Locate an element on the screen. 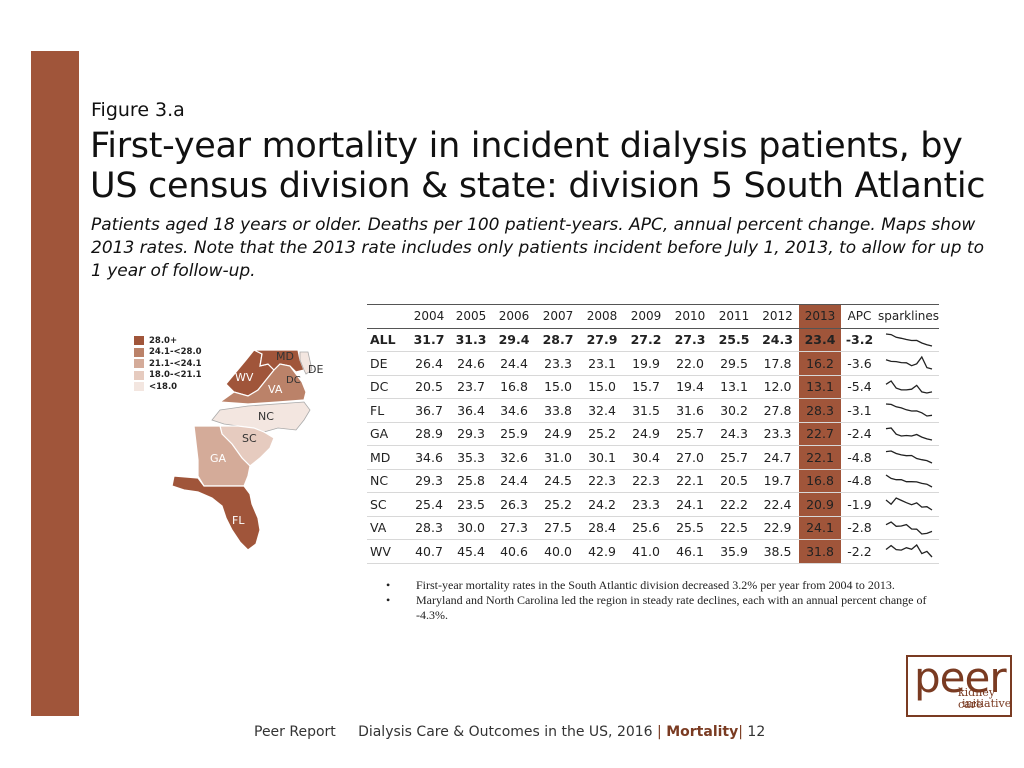 The width and height of the screenshot is (1024, 768). table-cell: 22.9 is located at coordinates (777, 528).